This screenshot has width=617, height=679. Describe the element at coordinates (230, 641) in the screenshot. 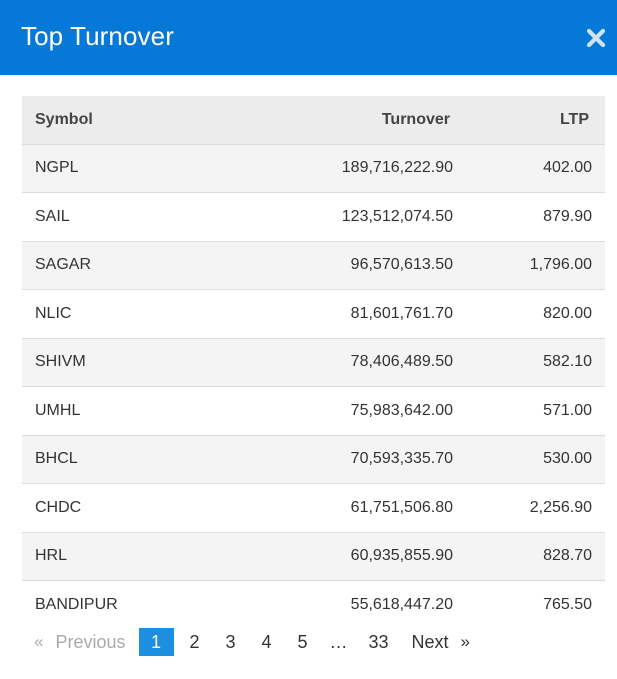

I see `page-3-button: 3` at that location.